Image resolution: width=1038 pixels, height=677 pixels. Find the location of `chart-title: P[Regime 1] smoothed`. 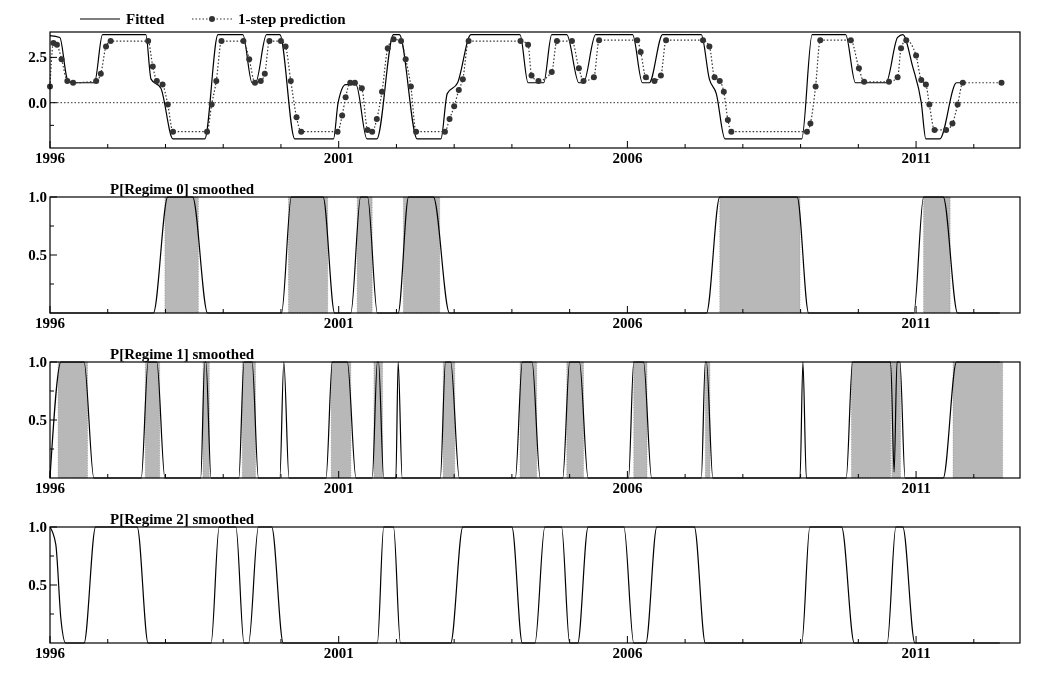

chart-title: P[Regime 1] smoothed is located at coordinates (182, 354).